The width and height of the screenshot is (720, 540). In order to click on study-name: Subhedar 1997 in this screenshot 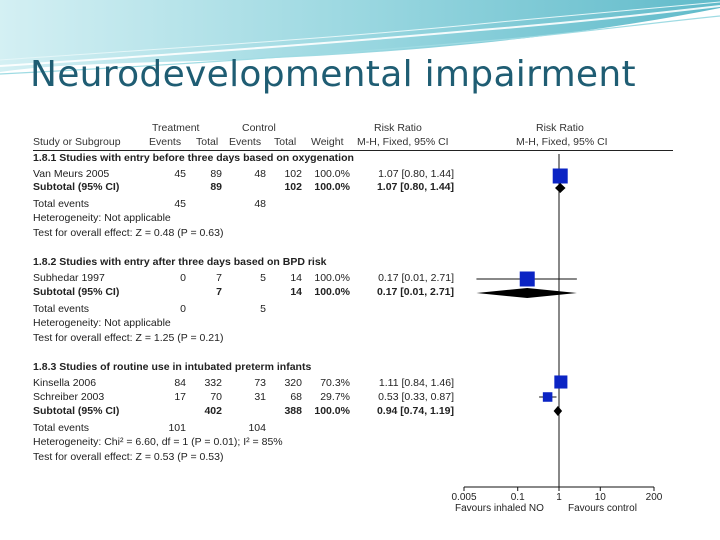, I will do `click(69, 278)`.